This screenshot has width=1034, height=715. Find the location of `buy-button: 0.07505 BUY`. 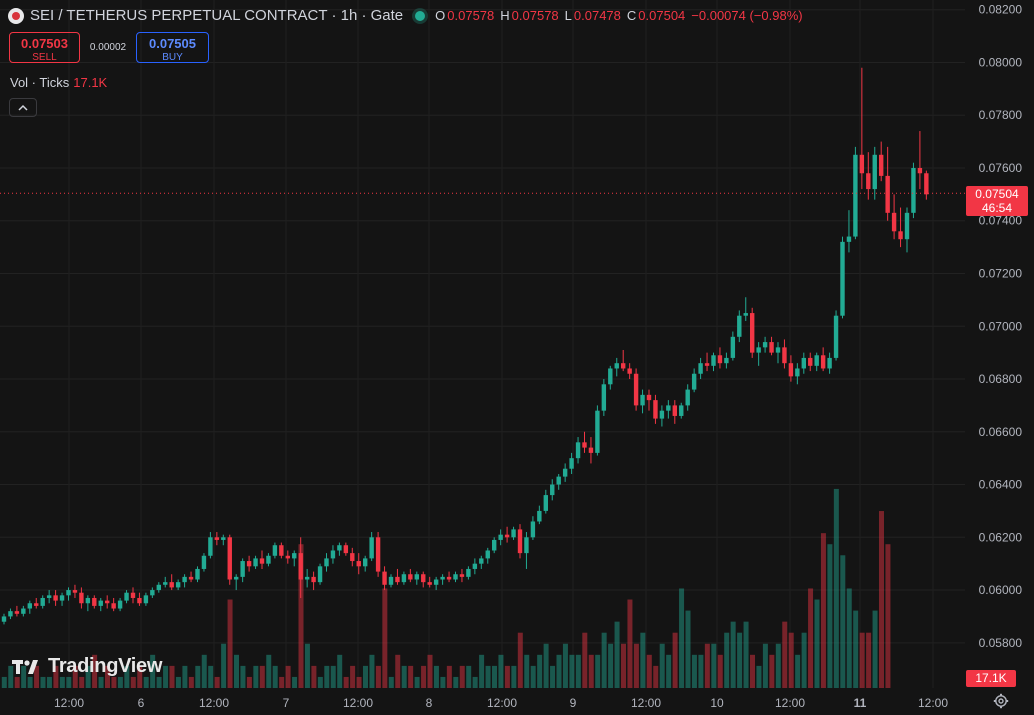

buy-button: 0.07505 BUY is located at coordinates (172, 47).